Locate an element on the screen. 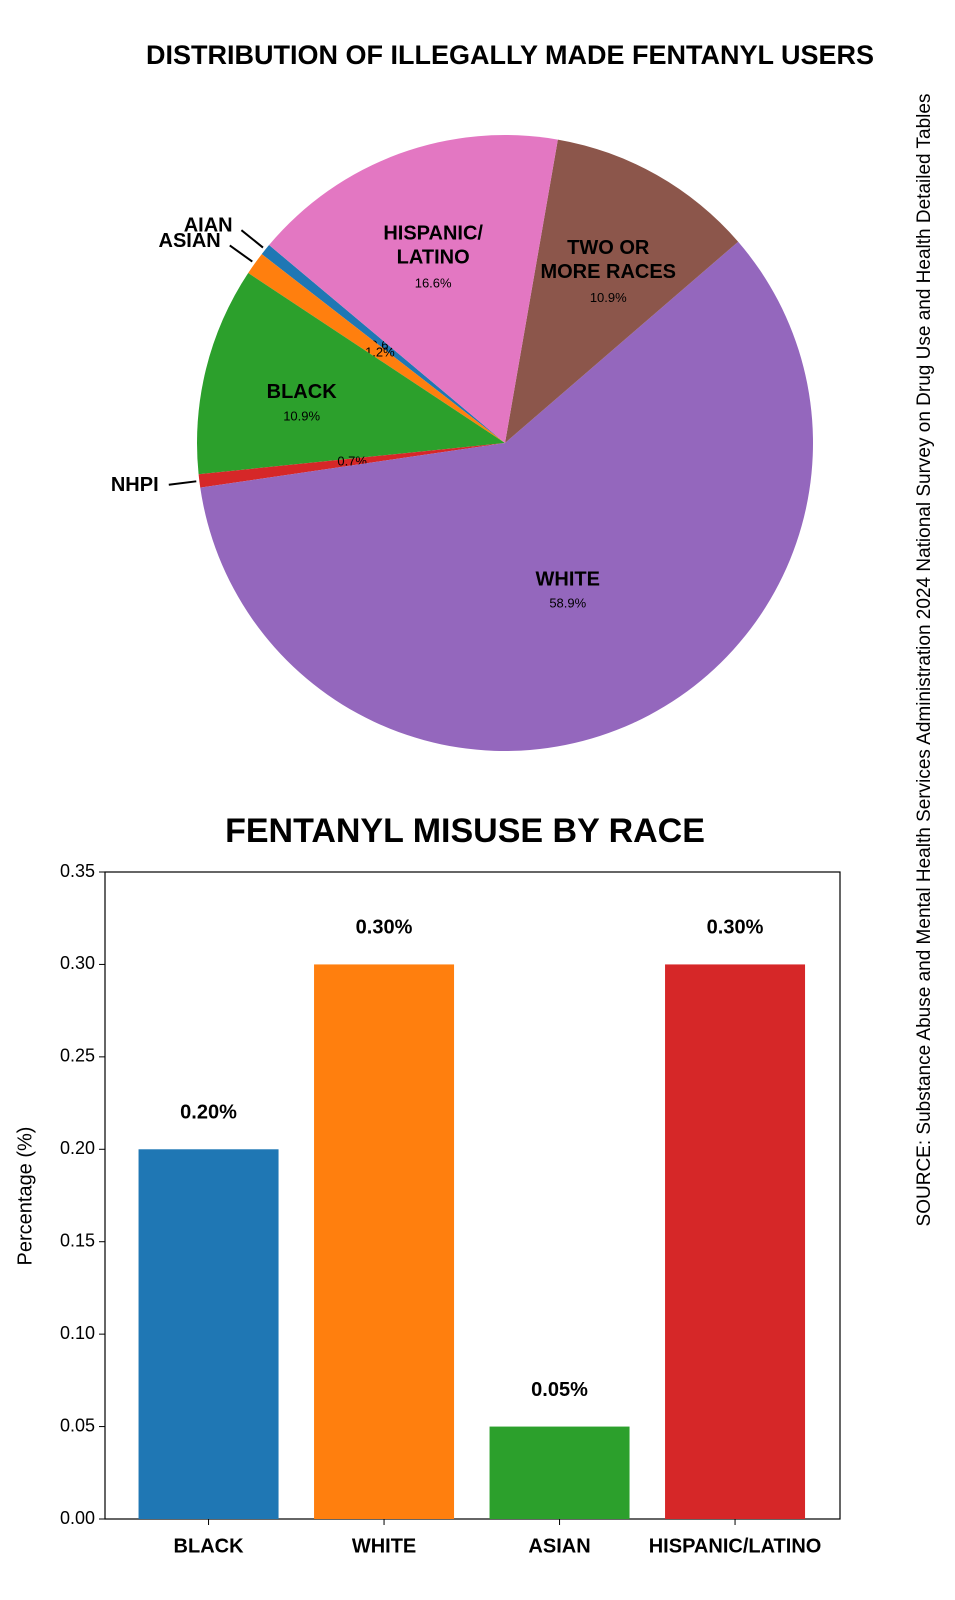 Image resolution: width=955 pixels, height=1600 pixels. slice-percent: 16.6% is located at coordinates (433, 283).